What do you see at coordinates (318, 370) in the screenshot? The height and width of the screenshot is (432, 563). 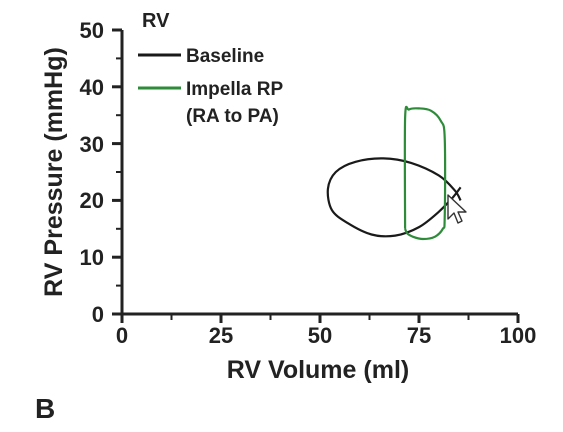 I see `x-axis-title: RV Volume (ml)` at bounding box center [318, 370].